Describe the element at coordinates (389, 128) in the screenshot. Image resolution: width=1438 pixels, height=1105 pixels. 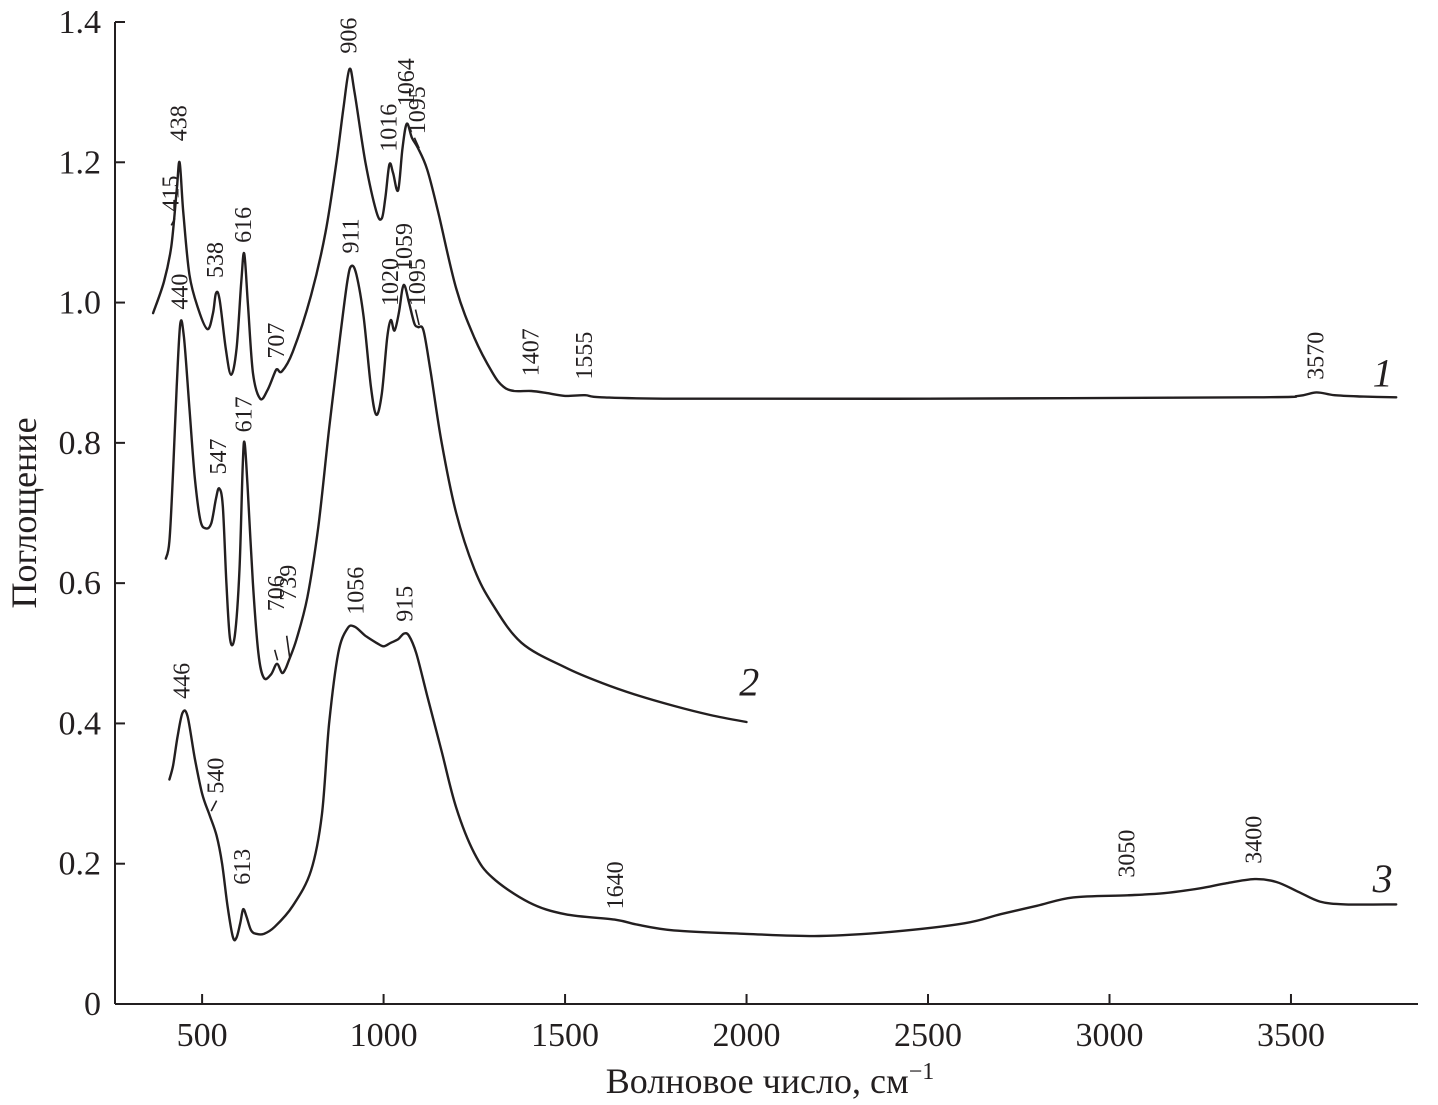
I see `peak-label: 1016` at that location.